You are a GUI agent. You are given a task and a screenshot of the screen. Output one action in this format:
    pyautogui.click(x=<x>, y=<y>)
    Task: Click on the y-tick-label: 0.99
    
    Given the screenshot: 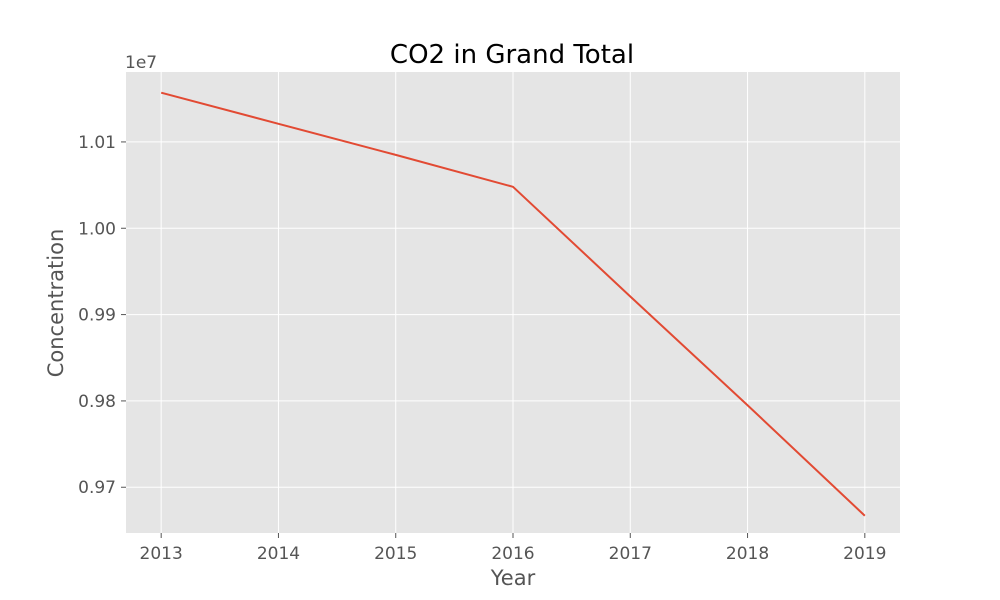 What is the action you would take?
    pyautogui.click(x=97, y=316)
    